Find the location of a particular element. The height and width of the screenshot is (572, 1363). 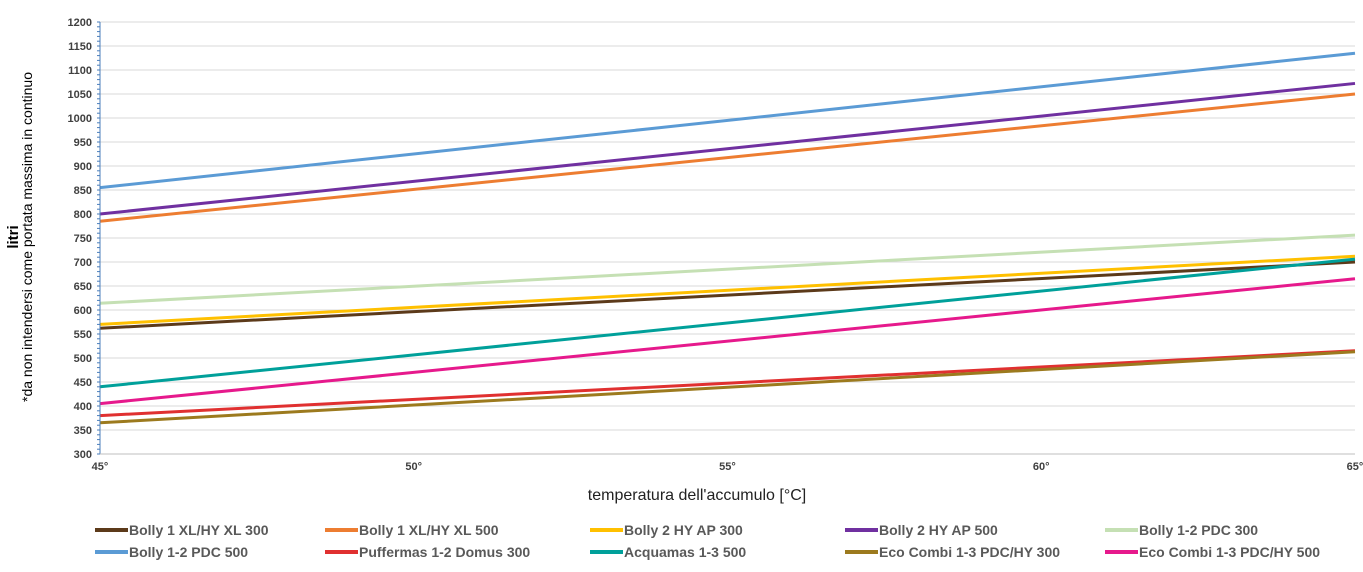

svg-text: litri is located at coordinates (13, 236).